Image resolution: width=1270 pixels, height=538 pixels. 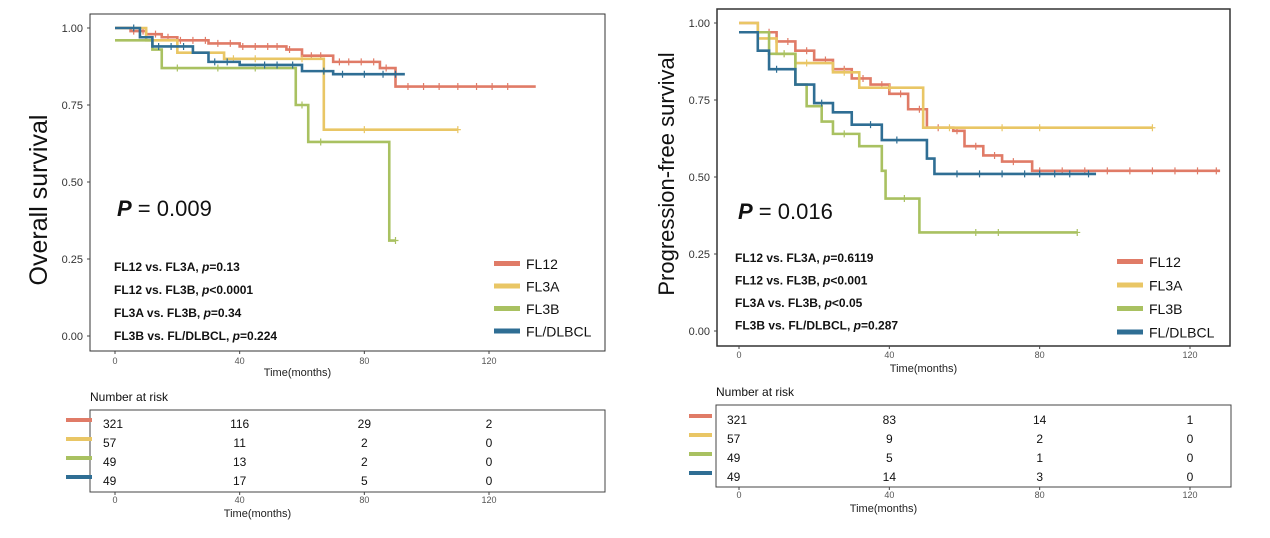 I want to click on risk-cell: 17, so click(x=240, y=481).